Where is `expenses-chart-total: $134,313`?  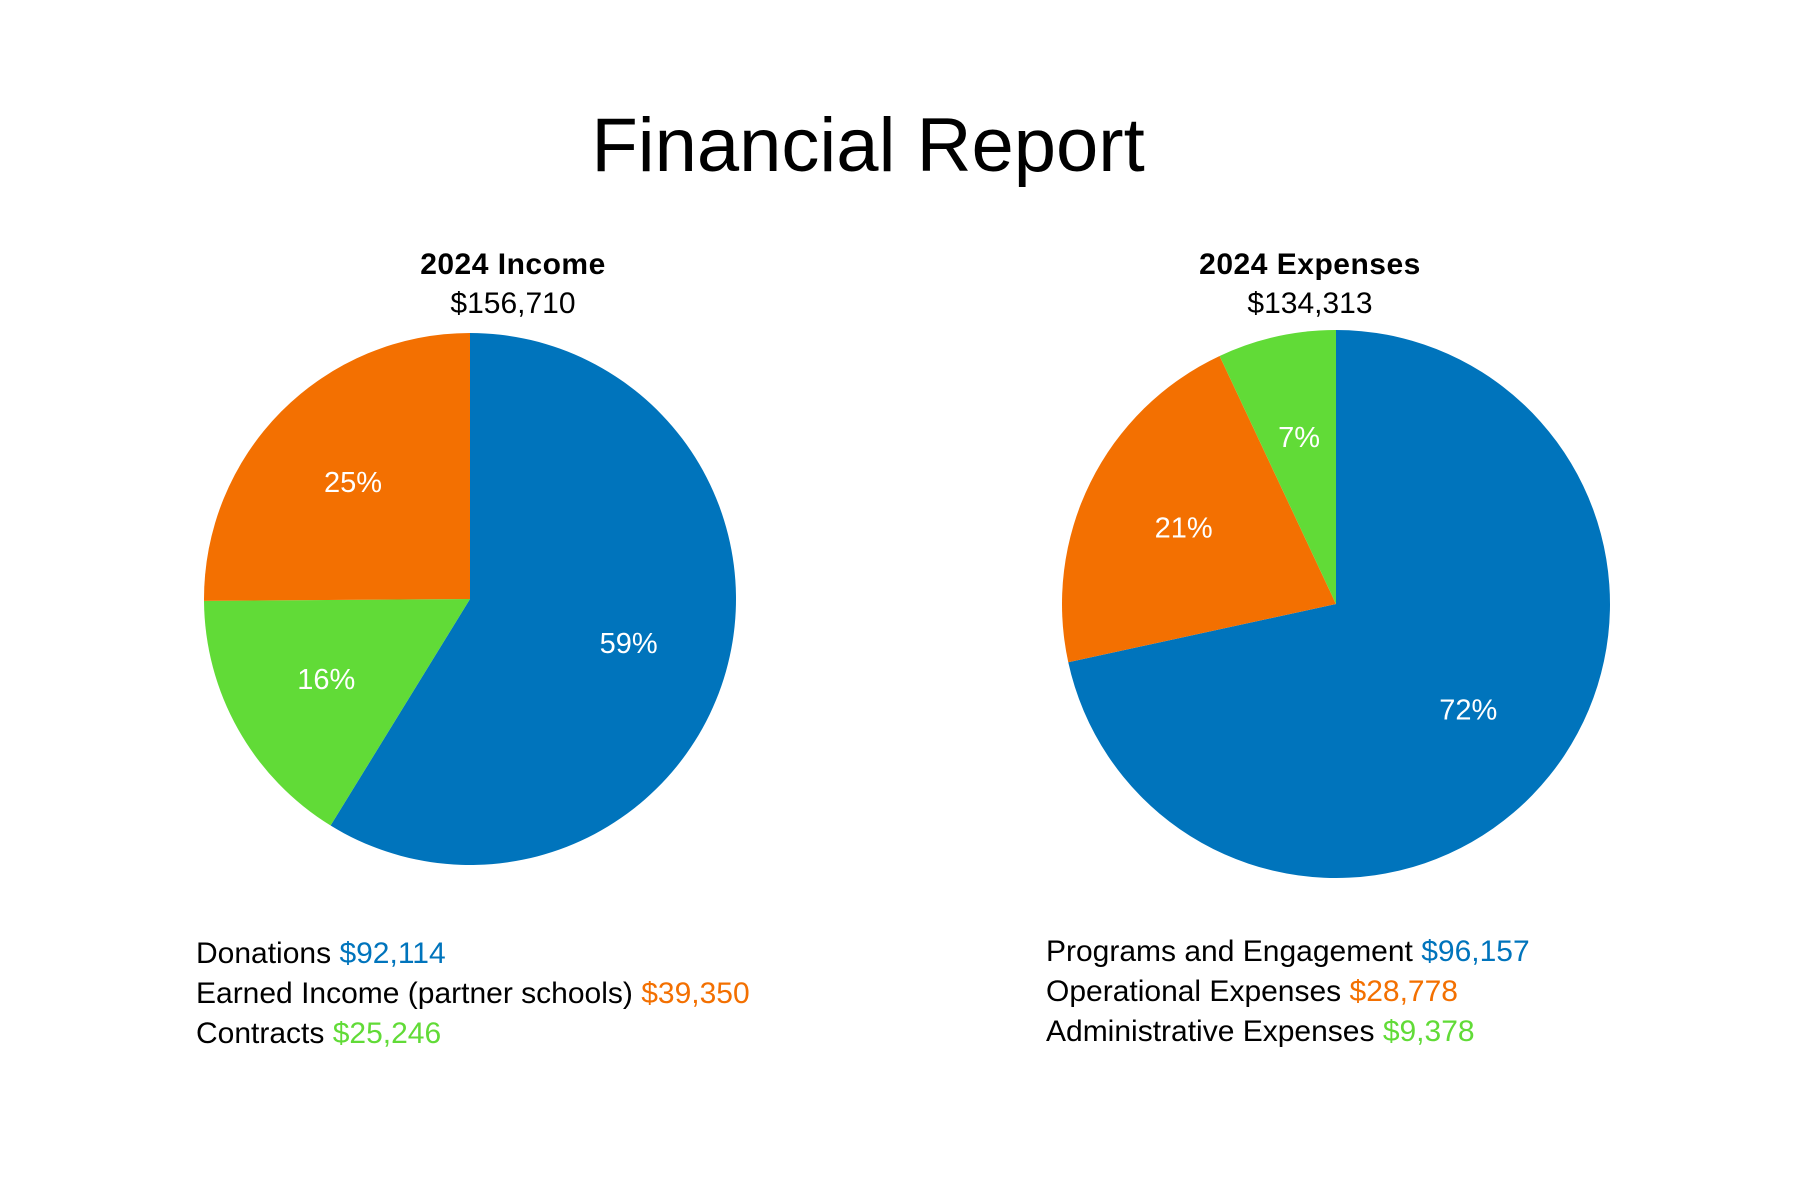
expenses-chart-total: $134,313 is located at coordinates (1310, 303).